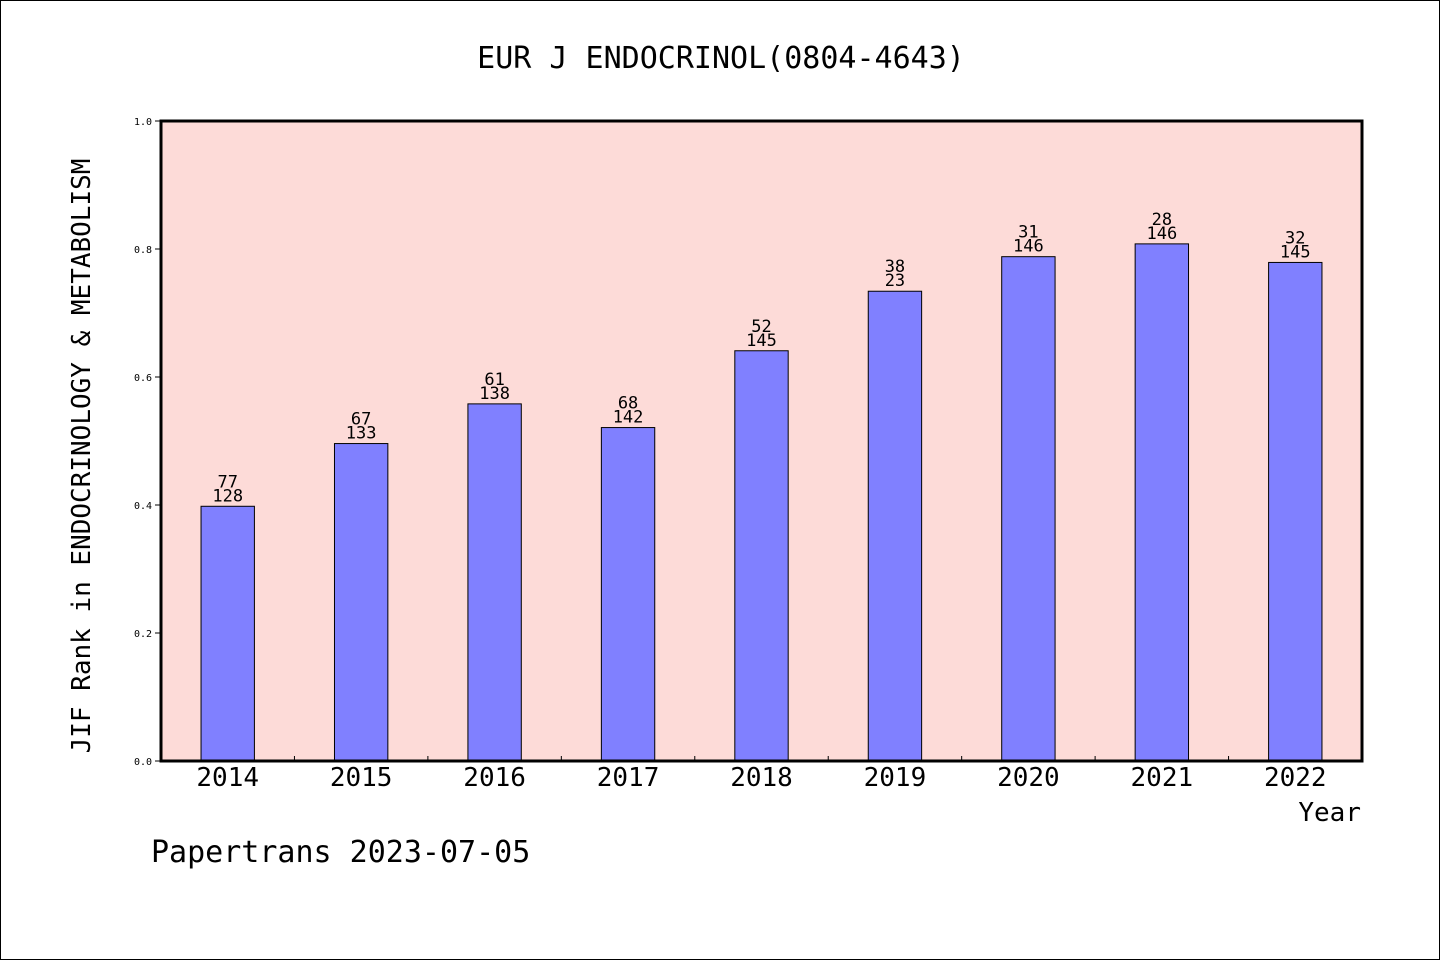 Image resolution: width=1440 pixels, height=960 pixels. I want to click on bar-rank-label: 68, so click(628, 404).